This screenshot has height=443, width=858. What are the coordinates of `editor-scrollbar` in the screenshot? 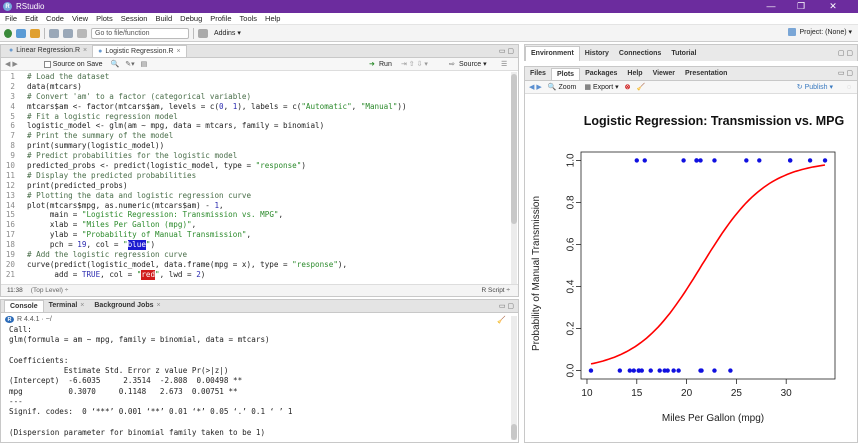 It's located at (514, 178).